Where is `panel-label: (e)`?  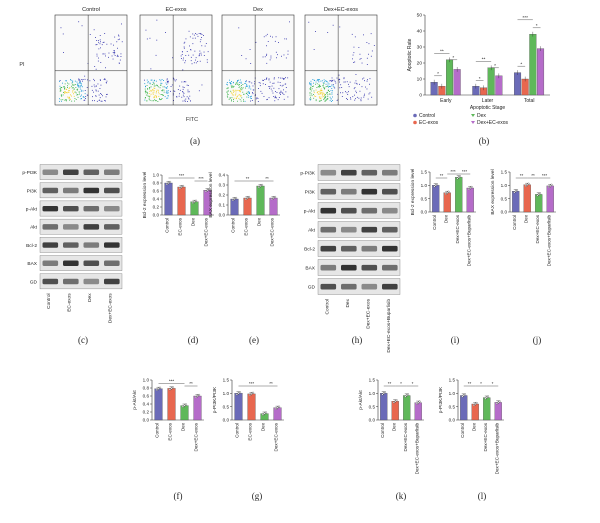 panel-label: (e) is located at coordinates (254, 340).